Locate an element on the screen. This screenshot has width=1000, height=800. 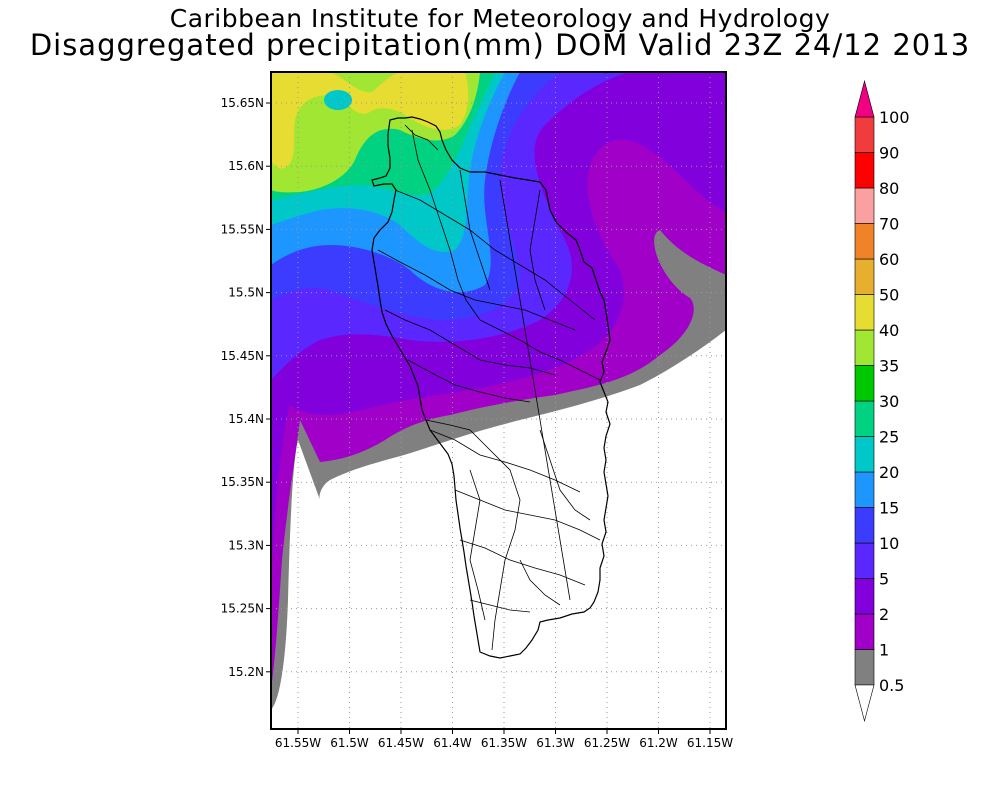
lon-tick-label: 61.55W is located at coordinates (298, 743).